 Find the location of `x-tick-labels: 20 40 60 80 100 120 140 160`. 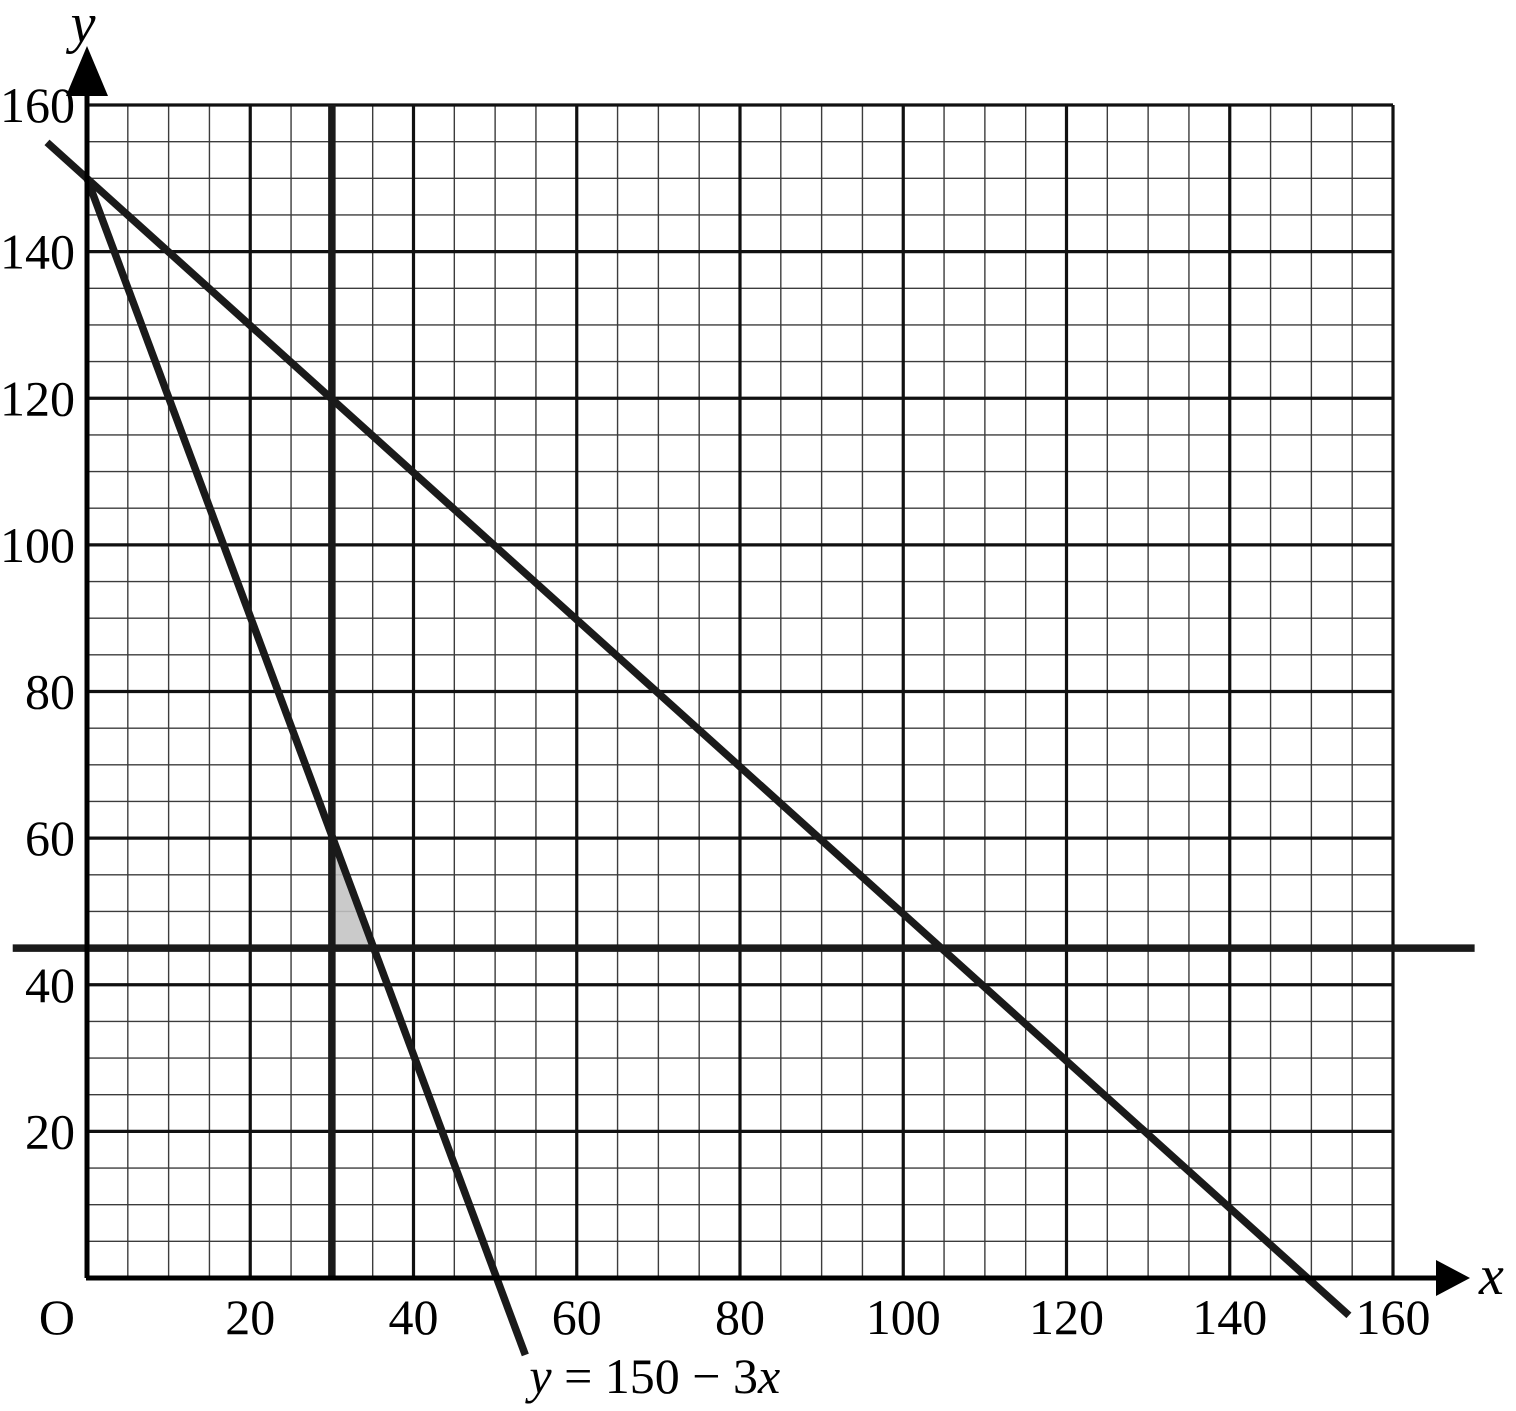

x-tick-labels: 20 40 60 80 100 120 140 160 is located at coordinates (827, 1317).